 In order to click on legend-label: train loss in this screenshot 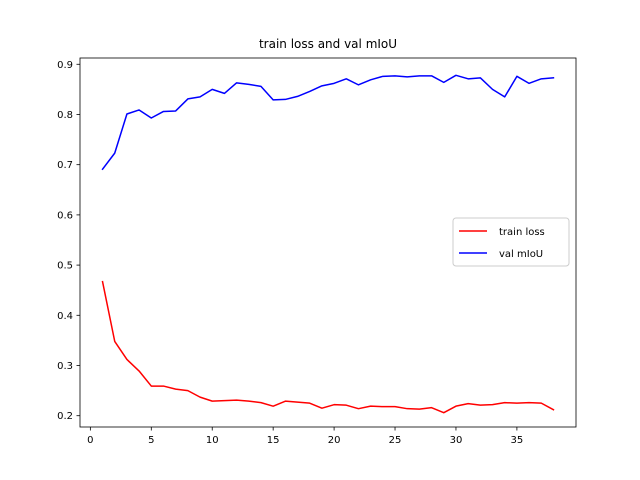, I will do `click(522, 232)`.